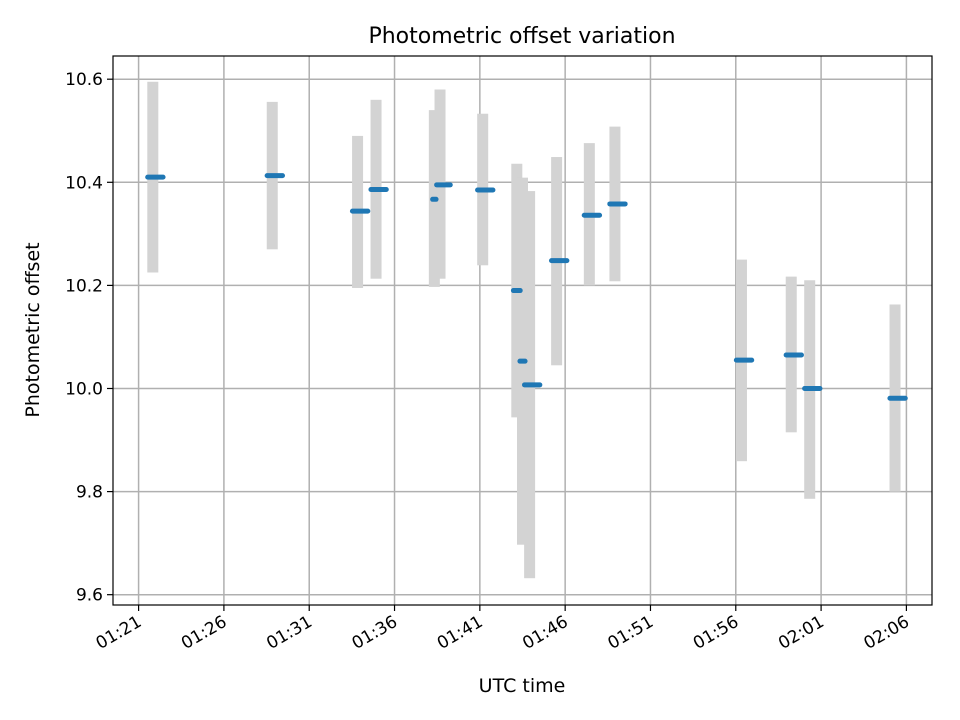 Image resolution: width=960 pixels, height=720 pixels. What do you see at coordinates (84, 389) in the screenshot?
I see `y-tick-label: 10.0` at bounding box center [84, 389].